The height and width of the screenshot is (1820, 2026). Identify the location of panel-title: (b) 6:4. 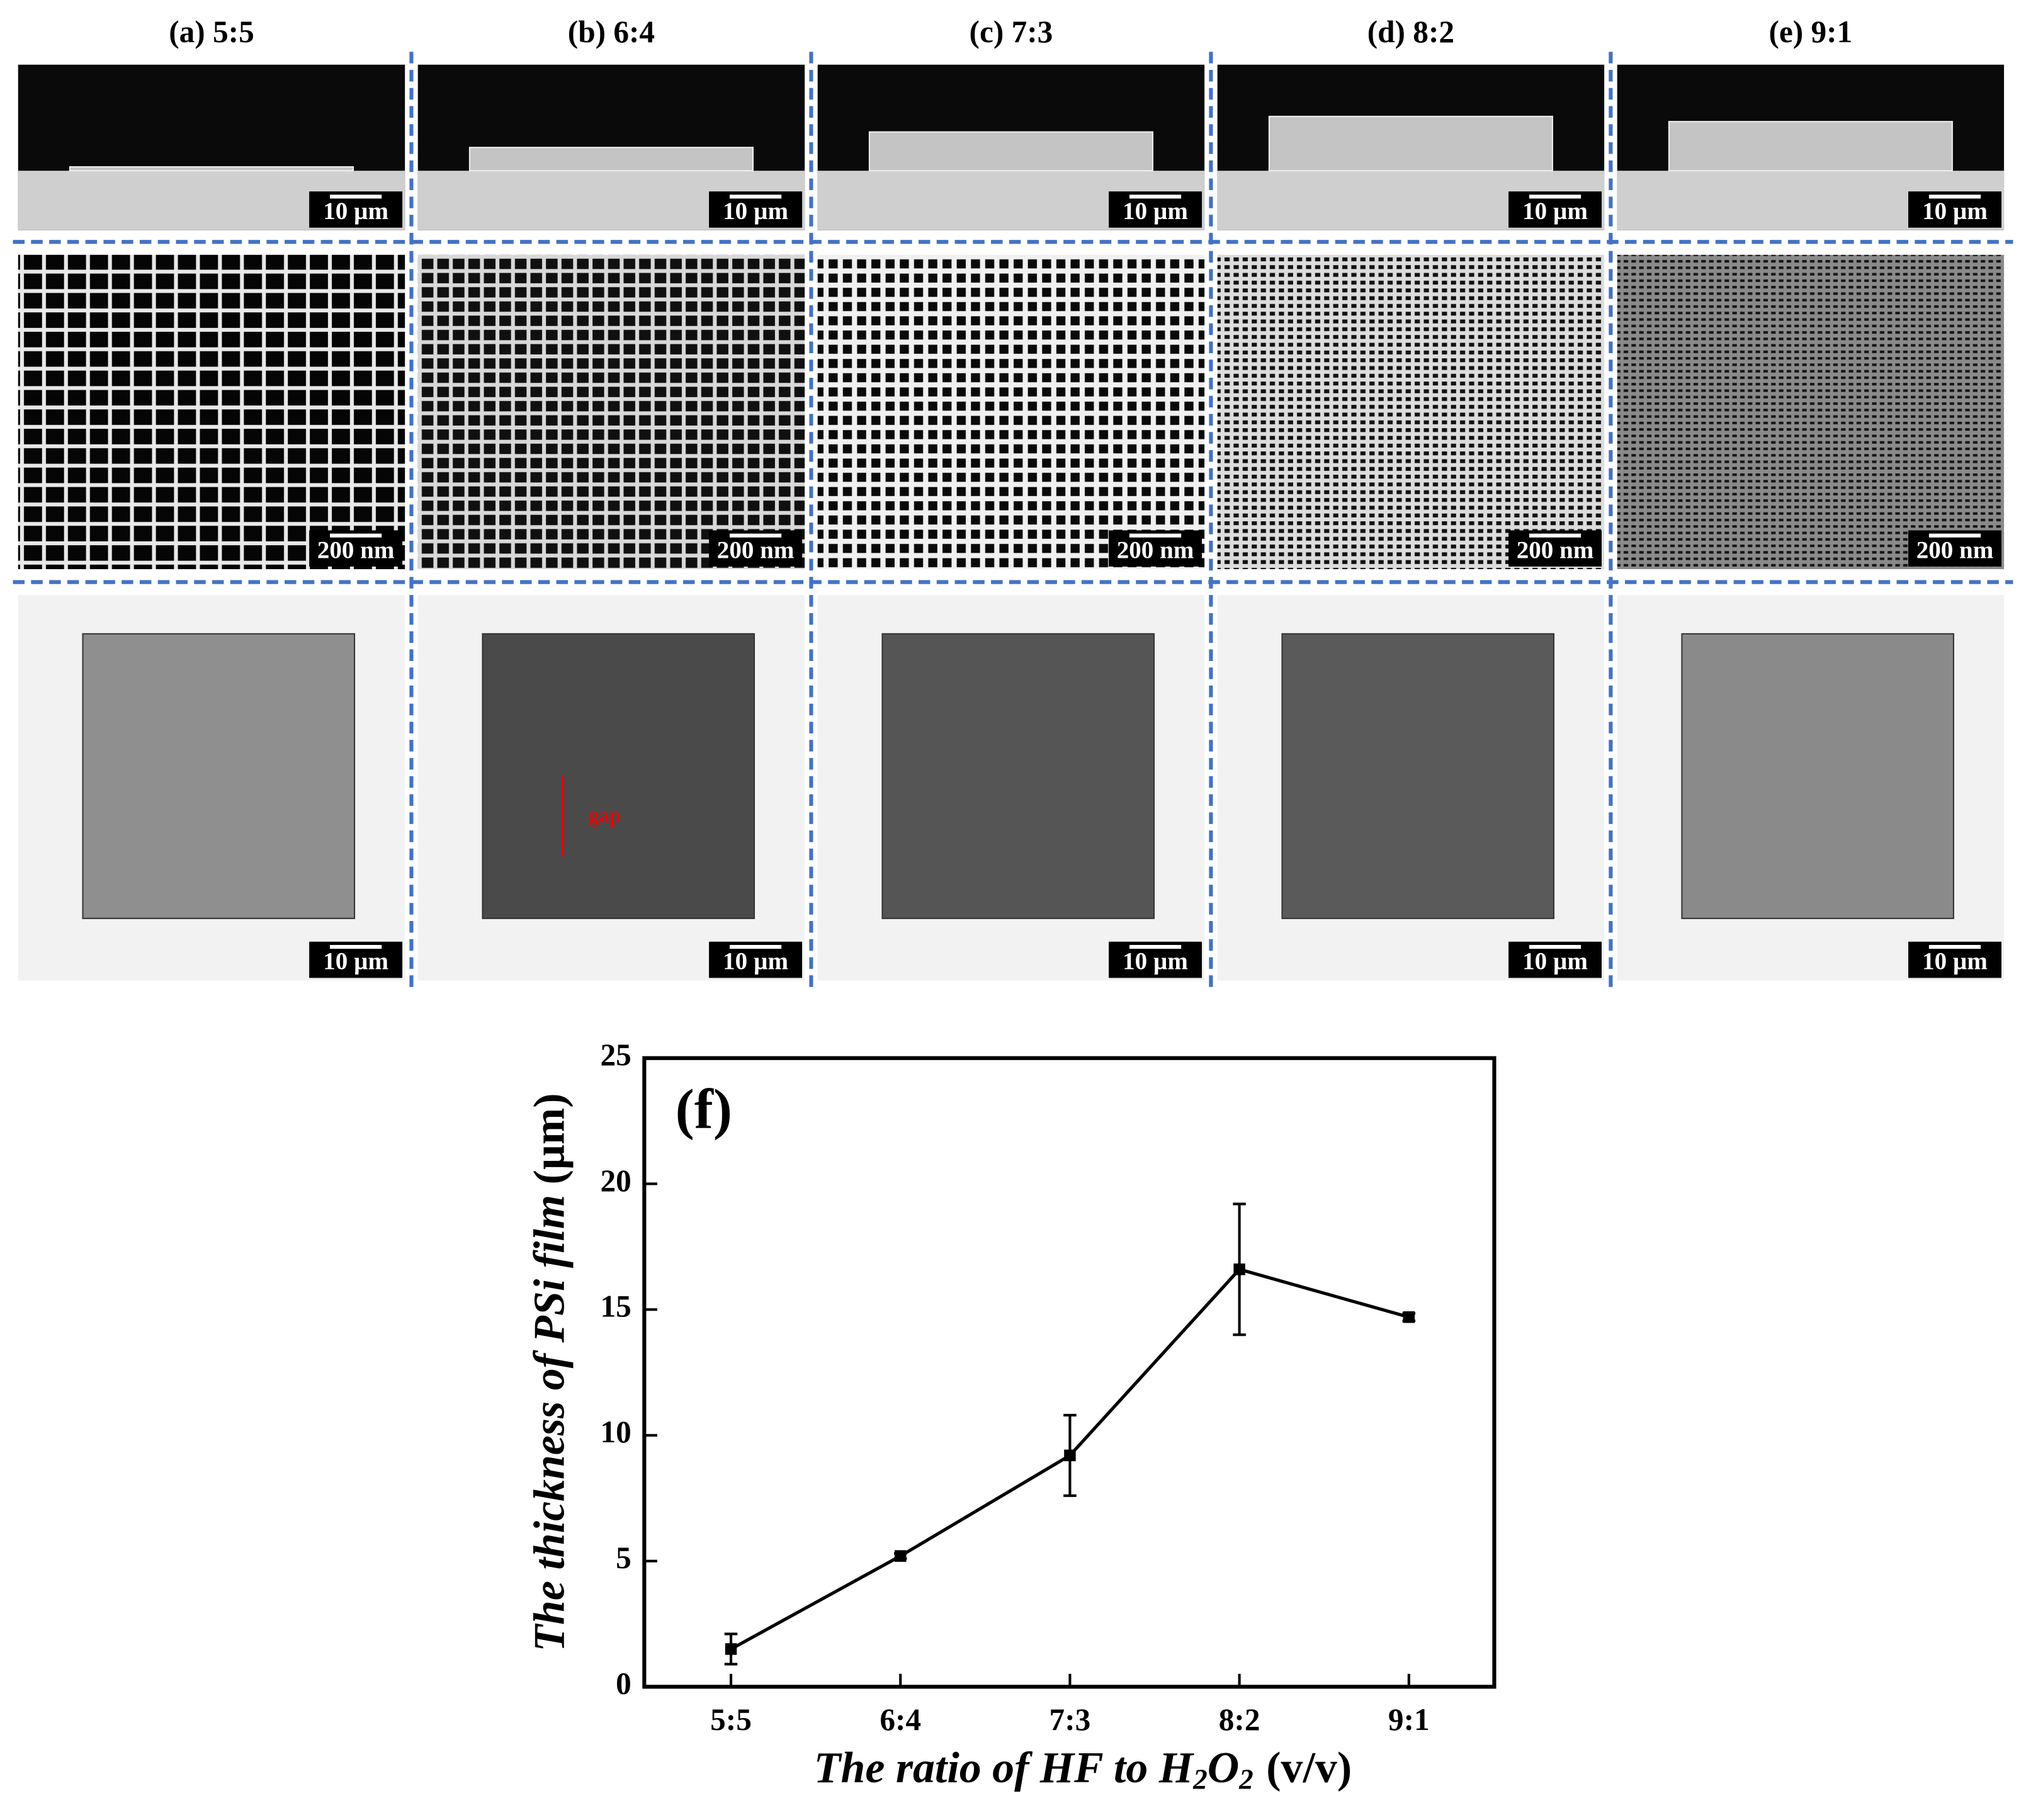
(611, 31).